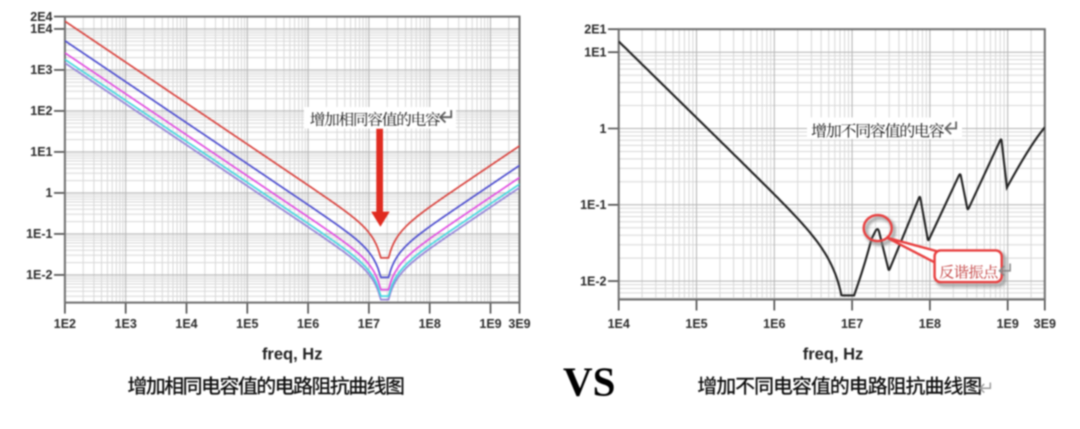  Describe the element at coordinates (41, 17) in the screenshot. I see `svg-text: 2E4` at that location.